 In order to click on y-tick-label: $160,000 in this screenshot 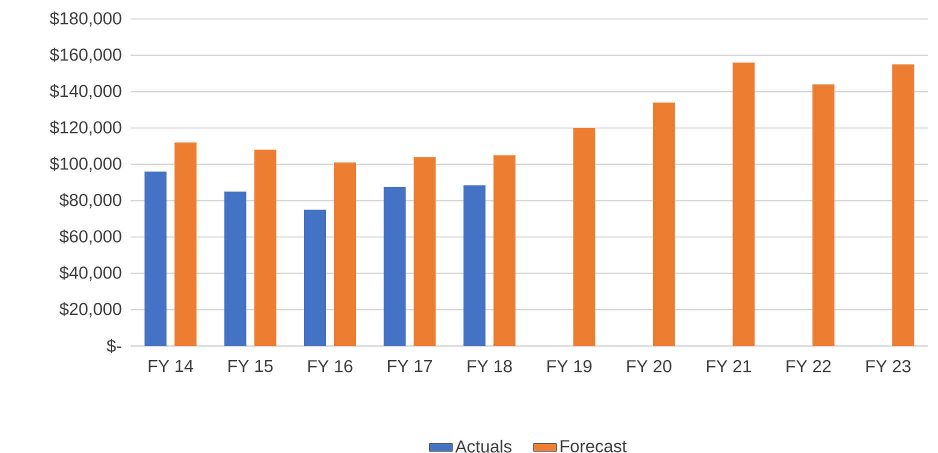, I will do `click(86, 55)`.